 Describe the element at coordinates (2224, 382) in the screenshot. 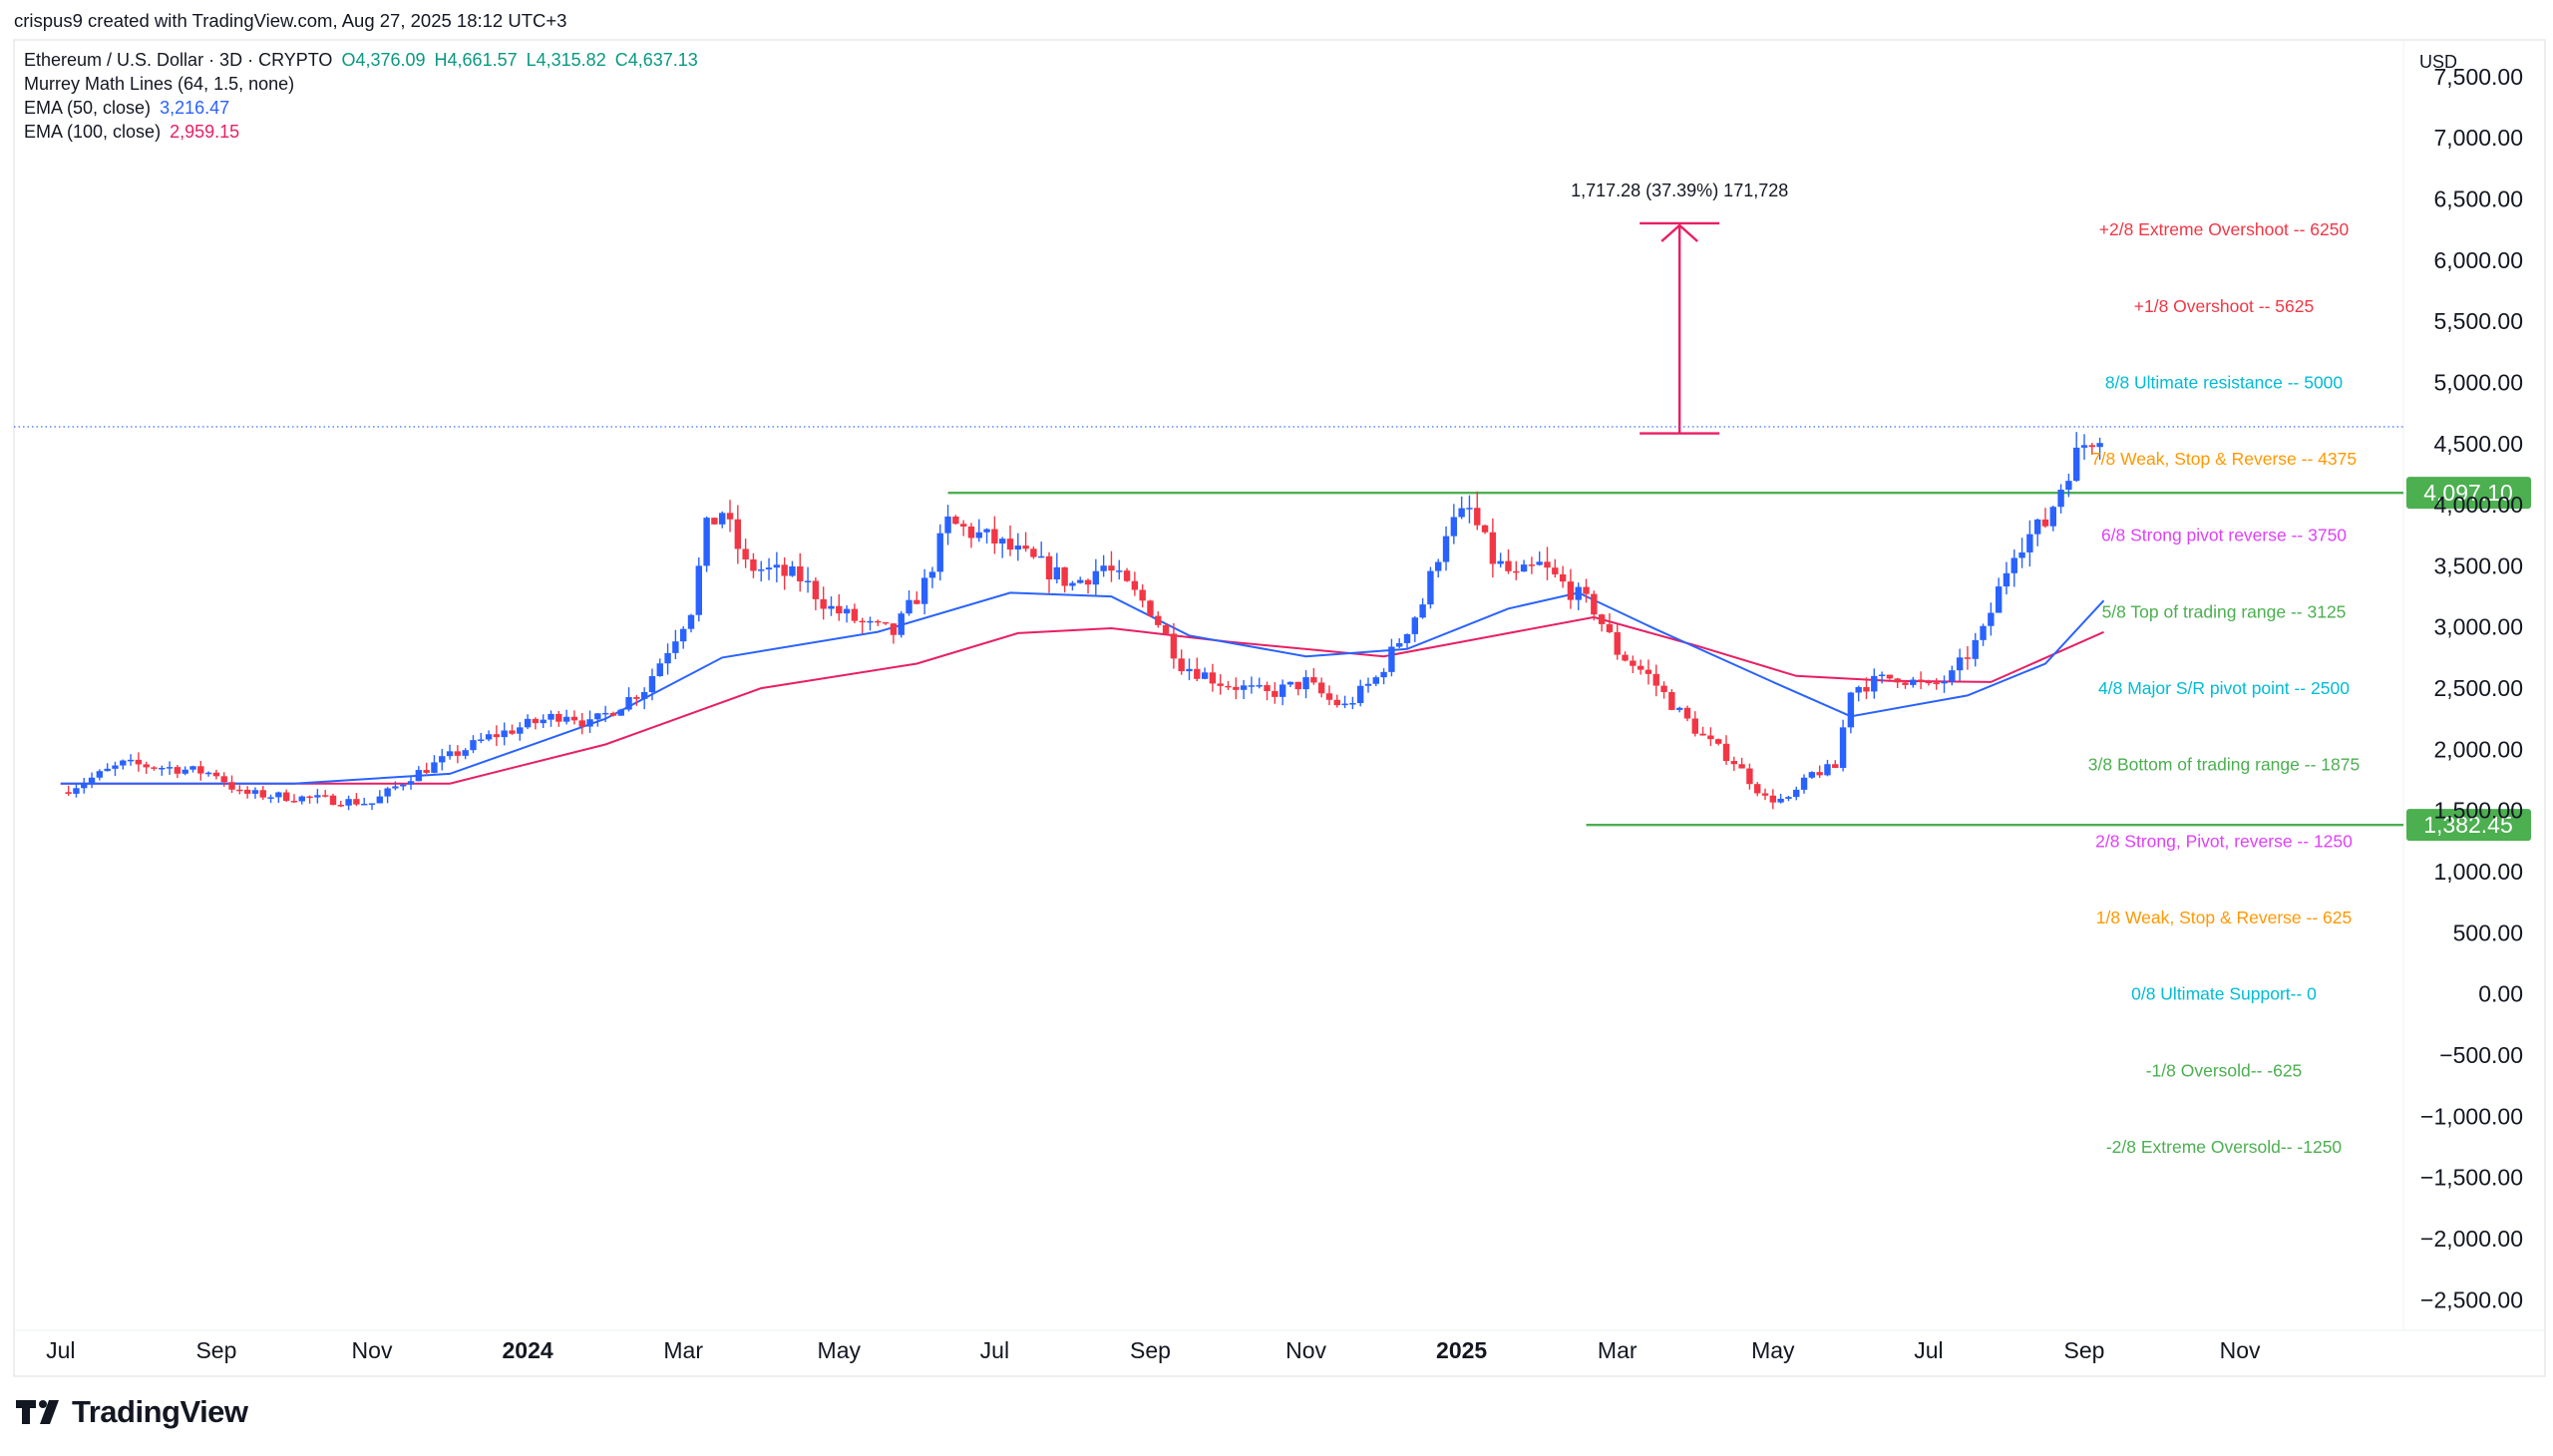

I see `murrey-level-label: 8/8 Ultimate resistance -- 5000` at that location.